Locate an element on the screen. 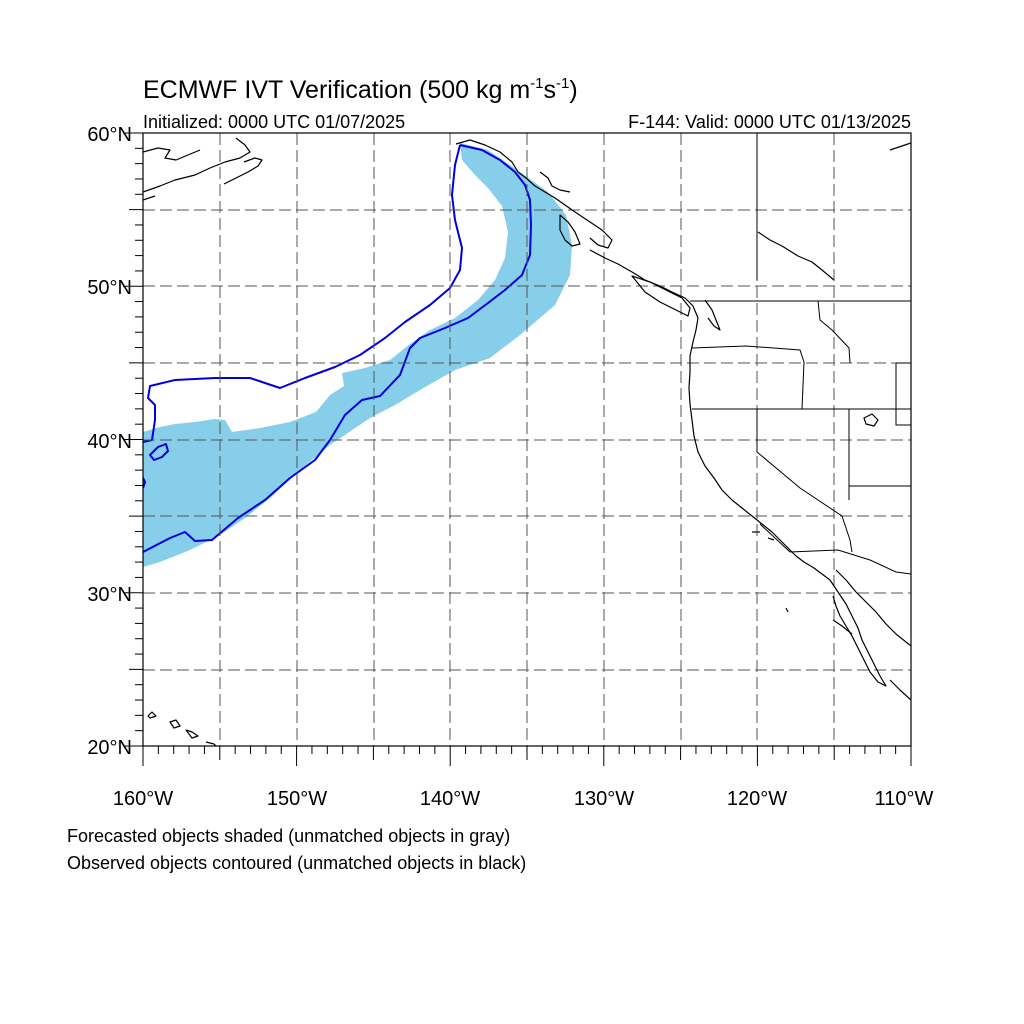 The image size is (1024, 1024). valid-time-label: F-144: Valid: 0000 UTC 01/13/2025 is located at coordinates (769, 122).